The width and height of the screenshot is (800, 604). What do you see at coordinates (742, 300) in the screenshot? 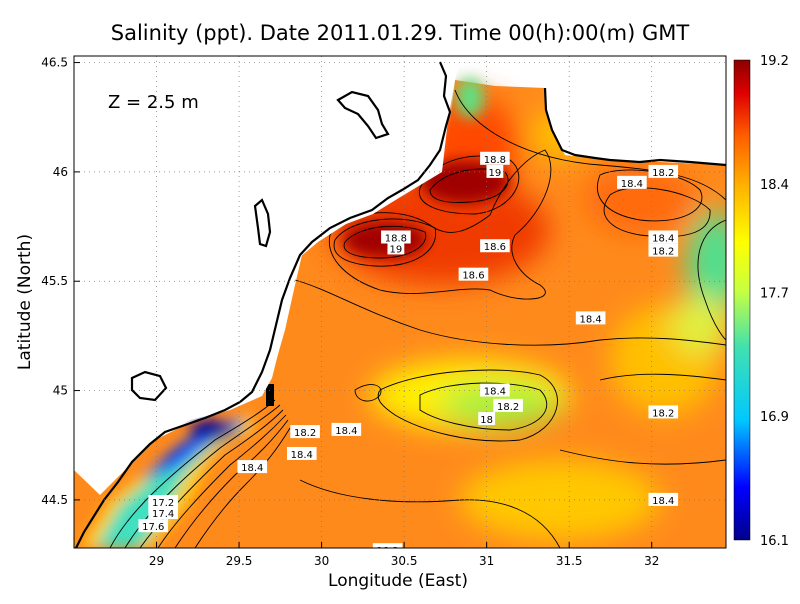
I see `colorbar` at bounding box center [742, 300].